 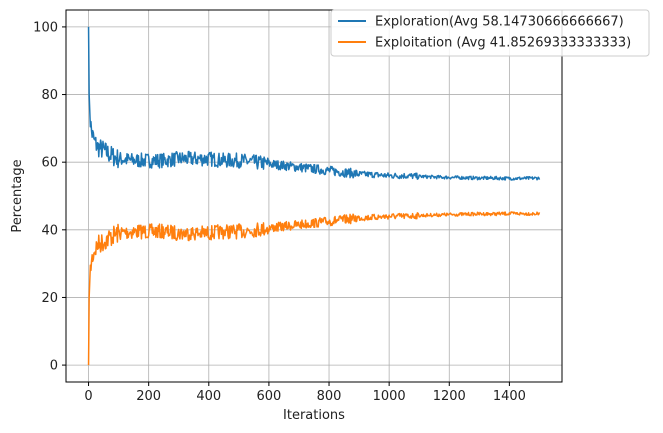 I want to click on legend-box, so click(x=490, y=33).